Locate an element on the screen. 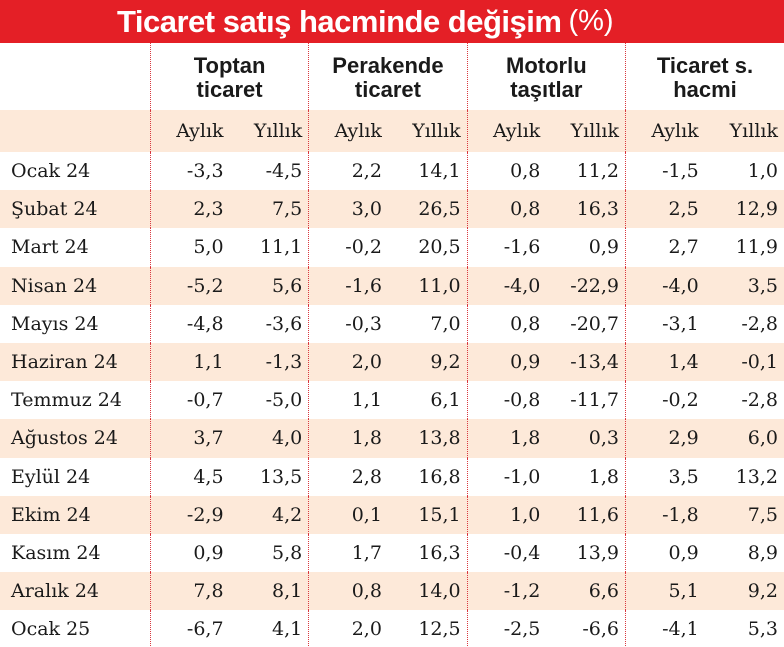  group-header-trade-volume: Ticaret s. hacmi is located at coordinates (704, 76).